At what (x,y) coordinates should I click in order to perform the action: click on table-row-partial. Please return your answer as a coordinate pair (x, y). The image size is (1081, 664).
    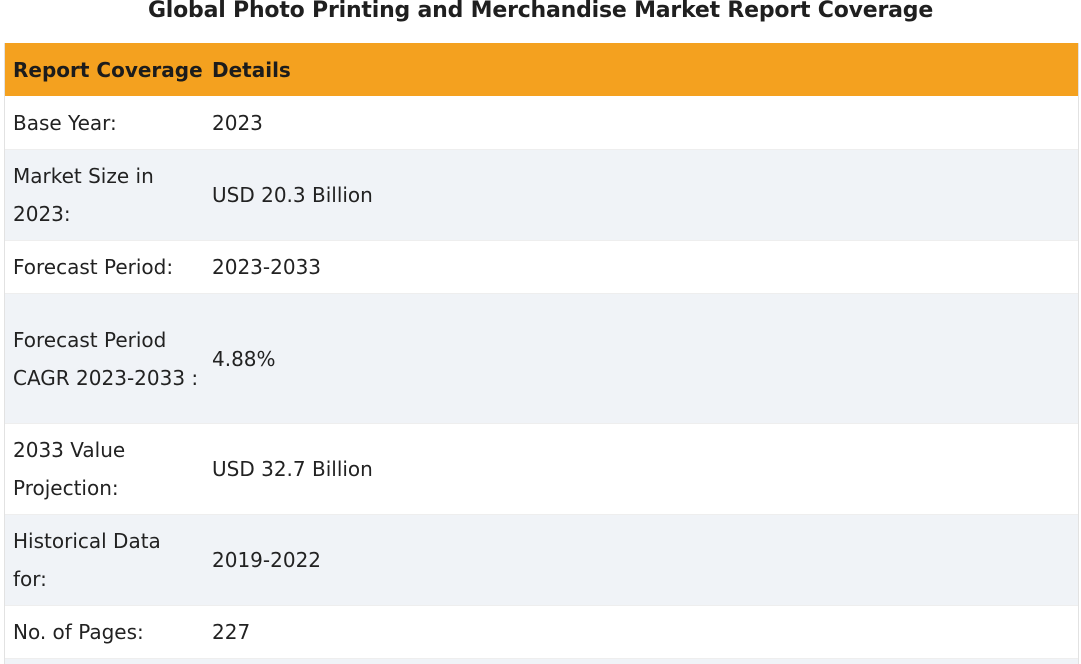
    Looking at the image, I should click on (541, 661).